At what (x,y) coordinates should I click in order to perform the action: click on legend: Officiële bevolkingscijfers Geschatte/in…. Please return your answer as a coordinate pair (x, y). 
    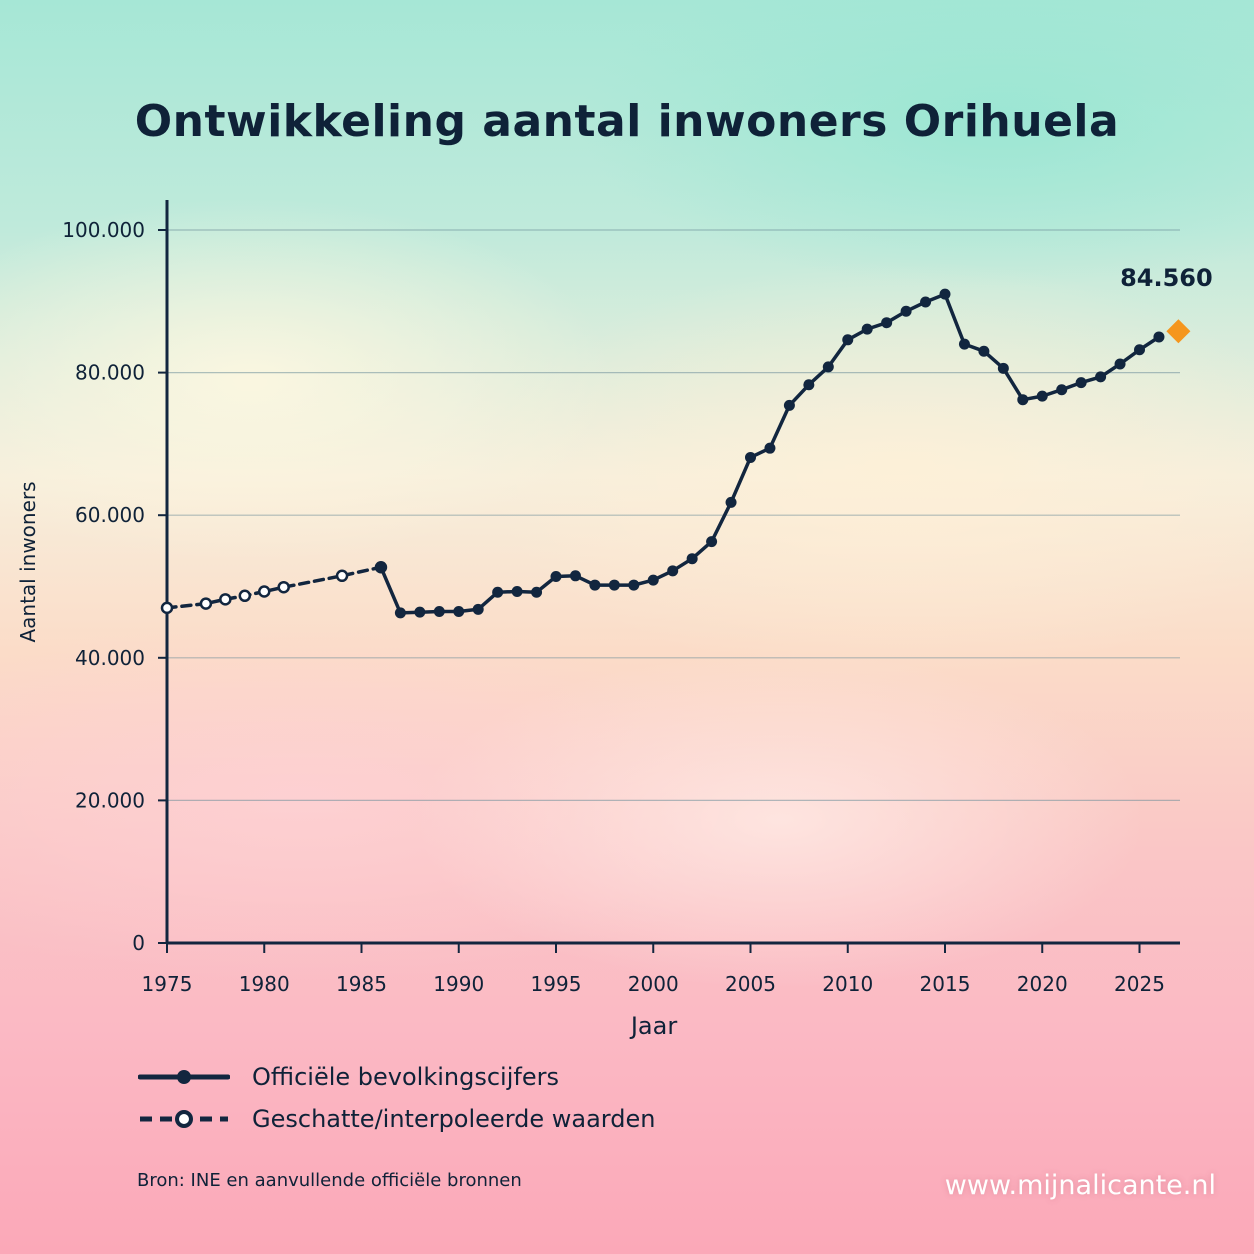
    Looking at the image, I should click on (396, 1098).